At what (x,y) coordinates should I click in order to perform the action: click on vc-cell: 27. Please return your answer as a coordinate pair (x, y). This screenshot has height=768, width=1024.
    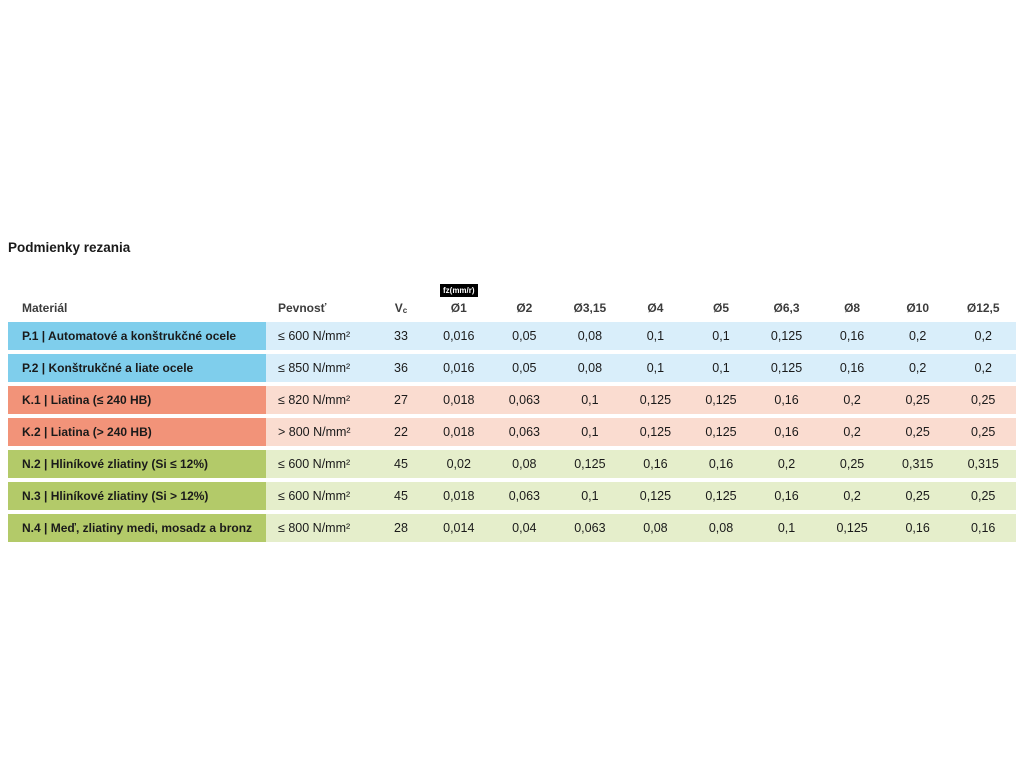
    Looking at the image, I should click on (401, 400).